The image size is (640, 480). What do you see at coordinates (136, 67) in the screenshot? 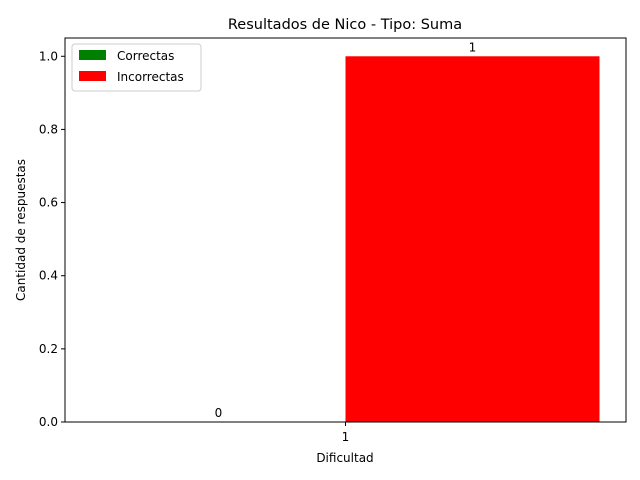
I see `legend: Correctas Incorrectas` at bounding box center [136, 67].